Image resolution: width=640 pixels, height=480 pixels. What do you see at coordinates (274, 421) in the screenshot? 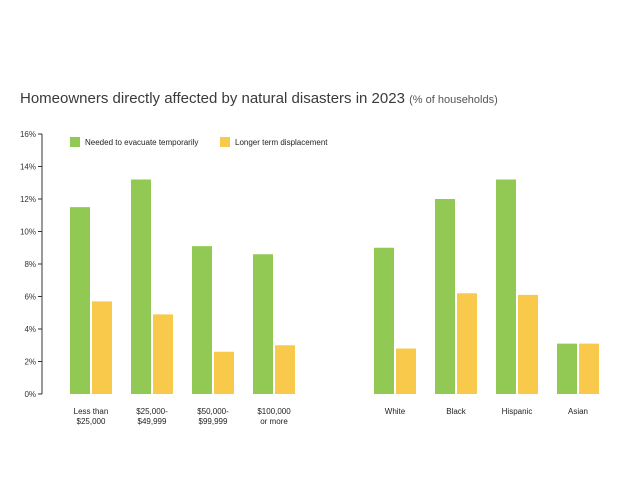
I see `x-category-label-line: or more` at bounding box center [274, 421].